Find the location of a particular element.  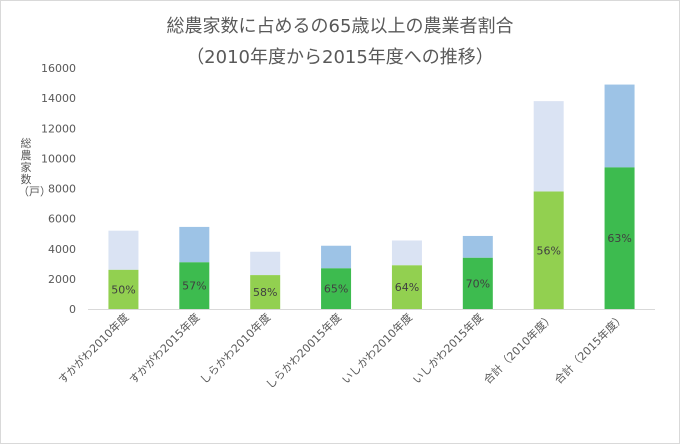

y-tick-label: 14000 is located at coordinates (58, 98).